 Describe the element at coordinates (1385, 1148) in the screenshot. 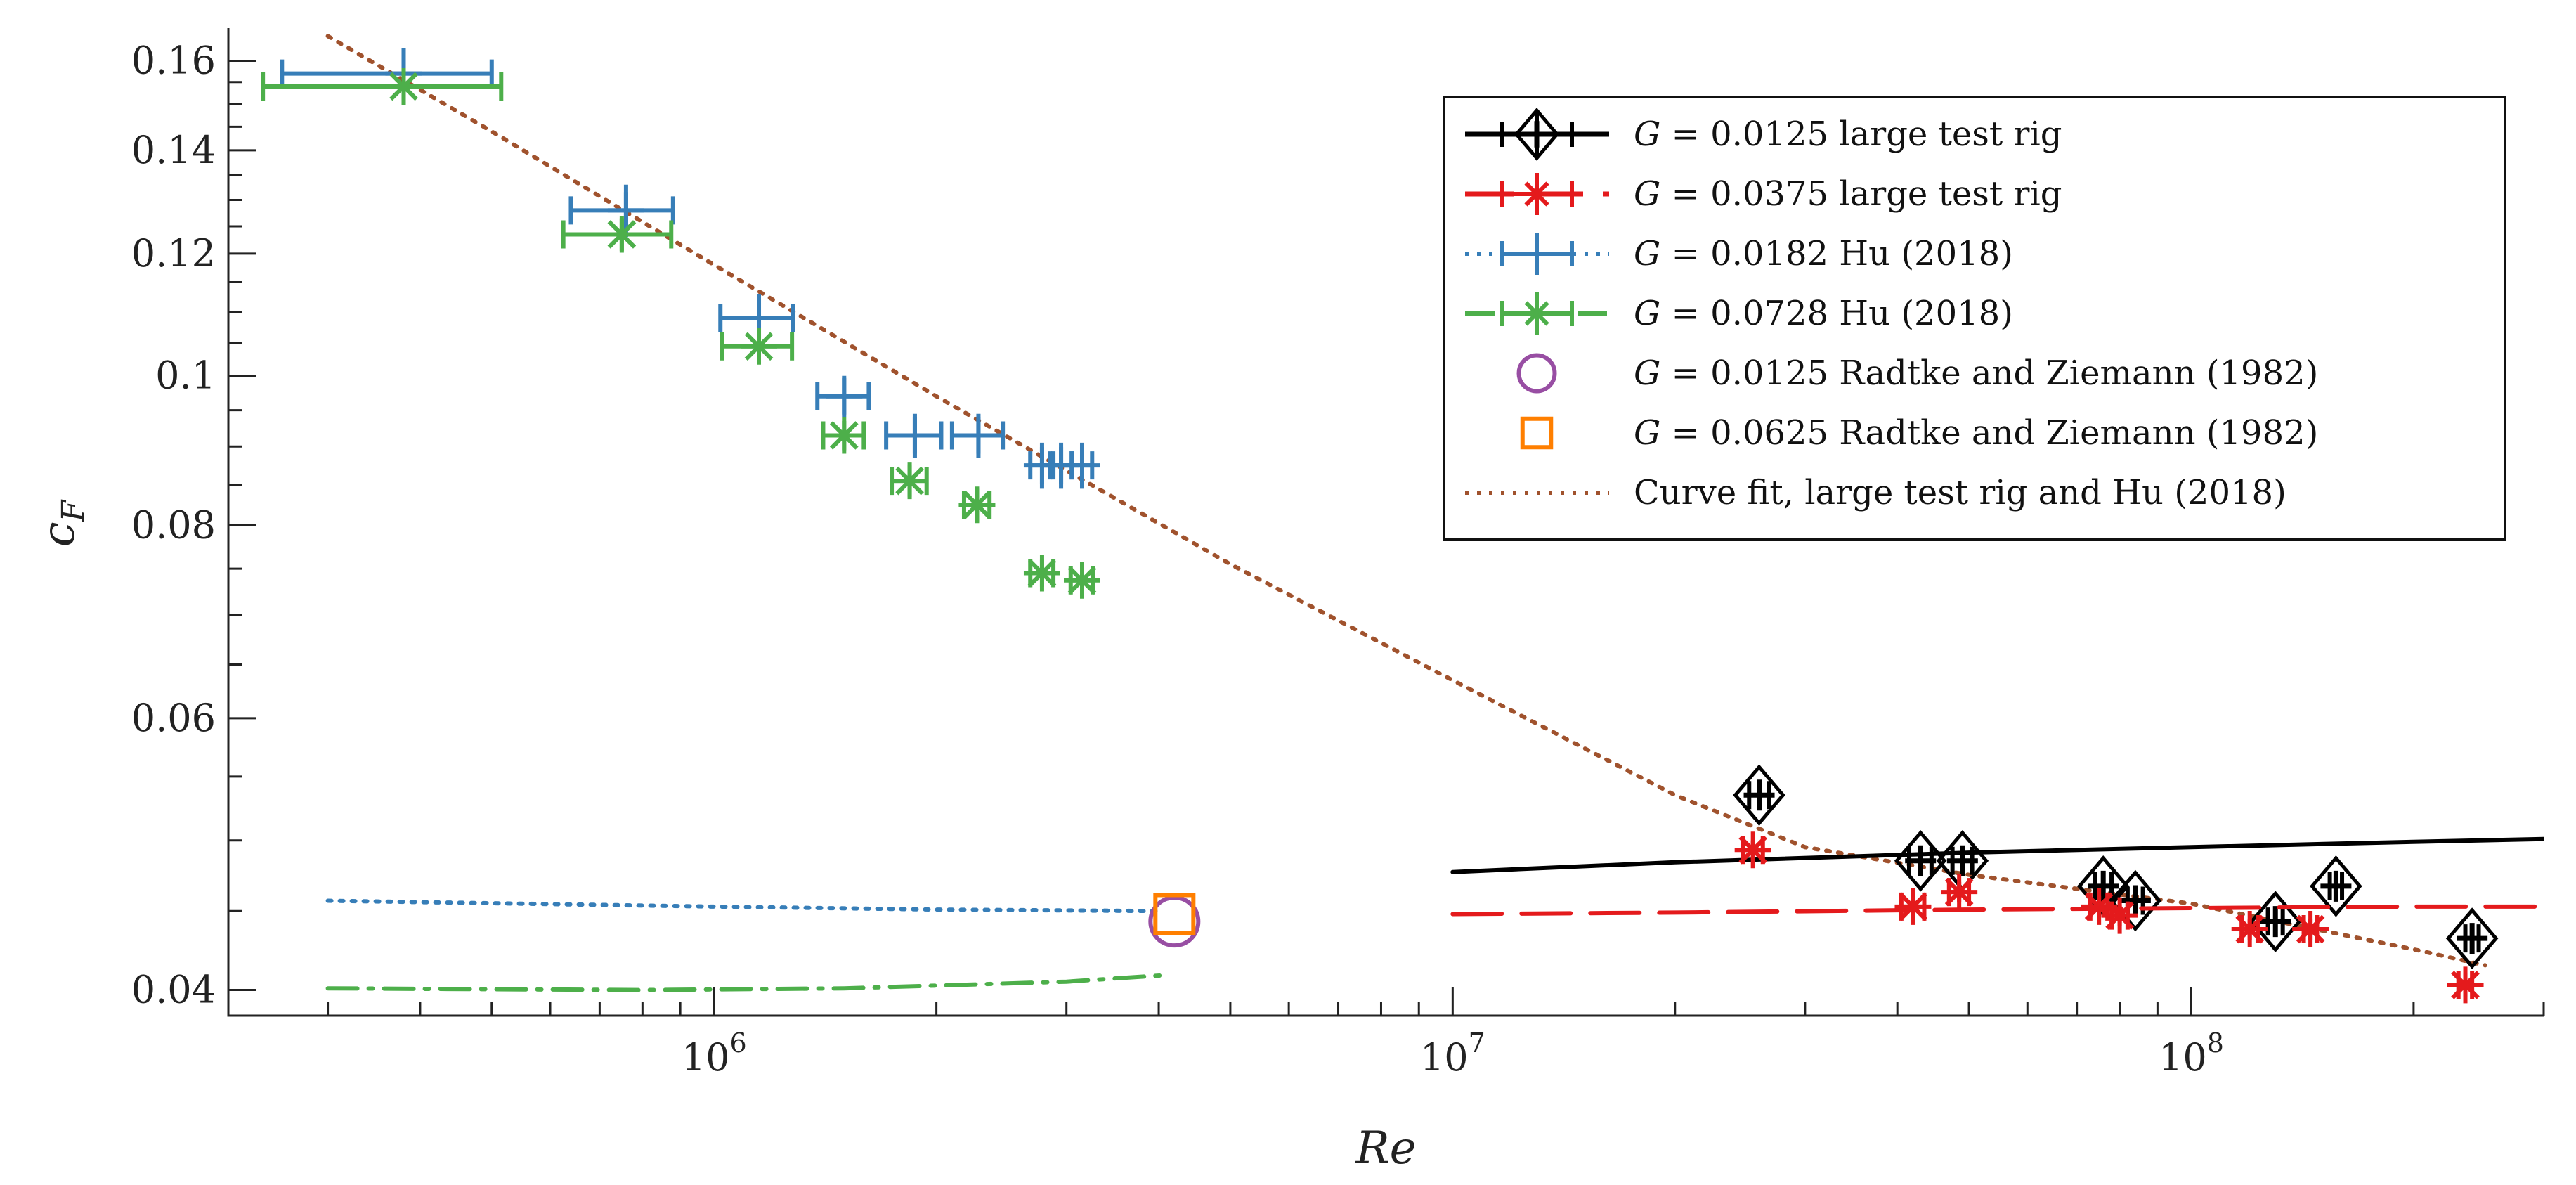

I see `x-axis-label: Re` at that location.